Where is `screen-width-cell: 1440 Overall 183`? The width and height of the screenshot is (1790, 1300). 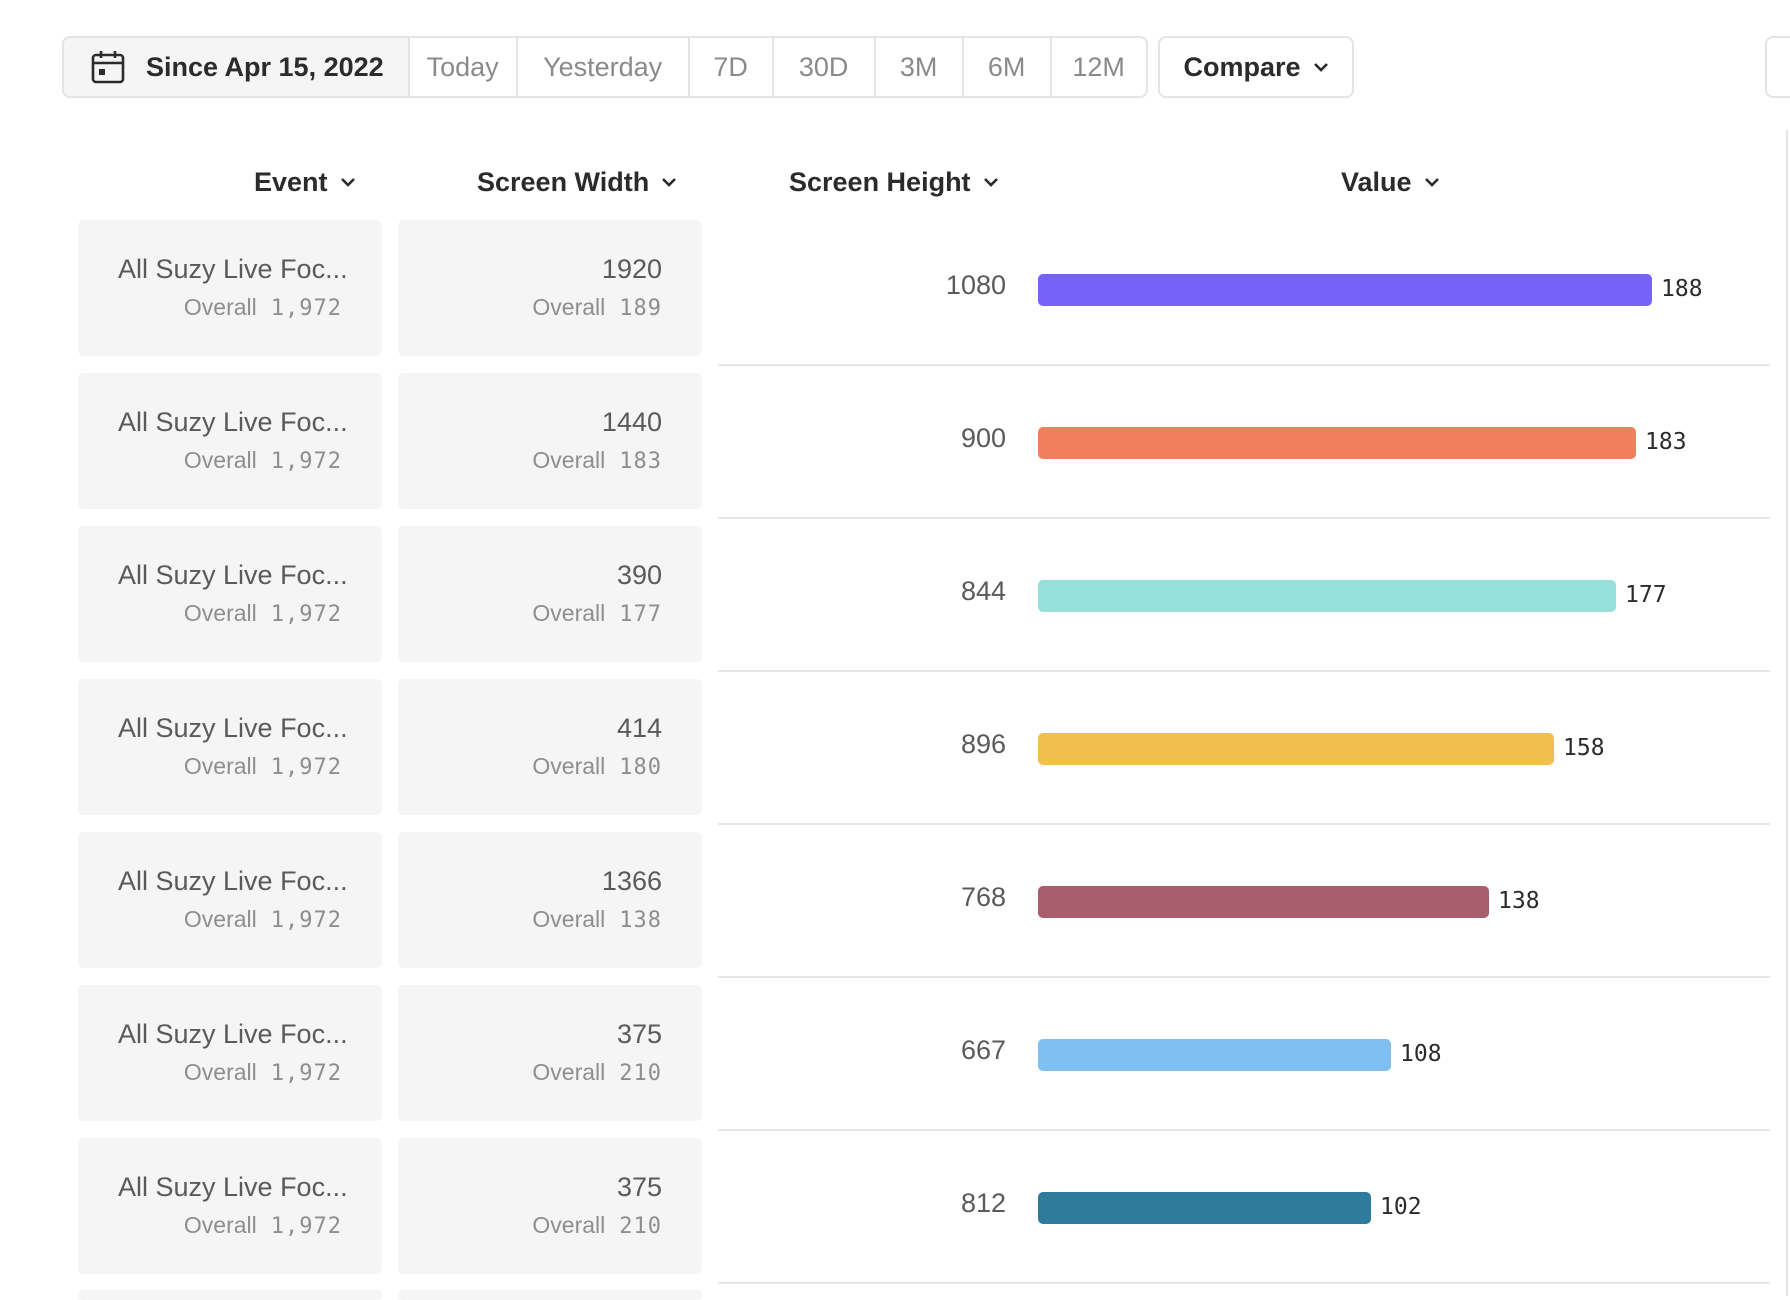 screen-width-cell: 1440 Overall 183 is located at coordinates (550, 441).